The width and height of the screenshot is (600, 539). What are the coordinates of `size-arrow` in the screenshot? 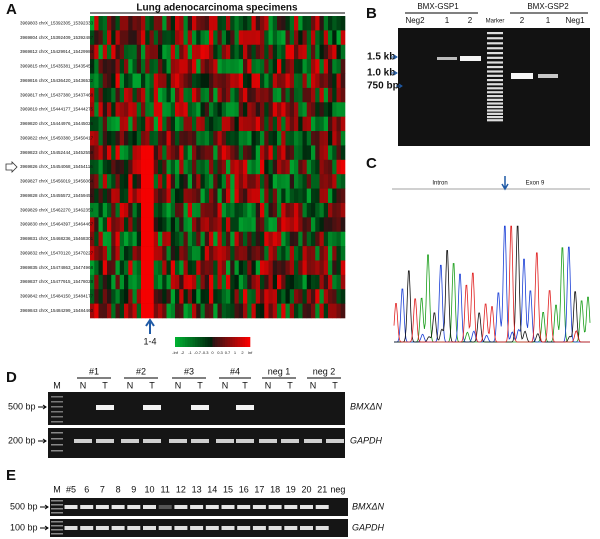 It's located at (42, 407).